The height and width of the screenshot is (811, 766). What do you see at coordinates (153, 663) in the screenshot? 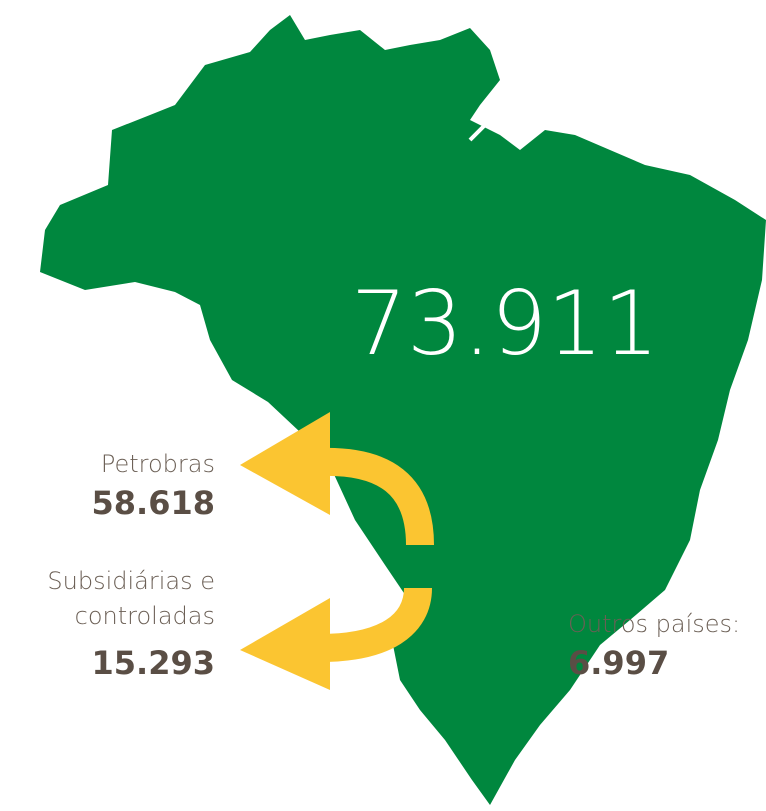
I see `subsidiaries-value: 15.293` at bounding box center [153, 663].